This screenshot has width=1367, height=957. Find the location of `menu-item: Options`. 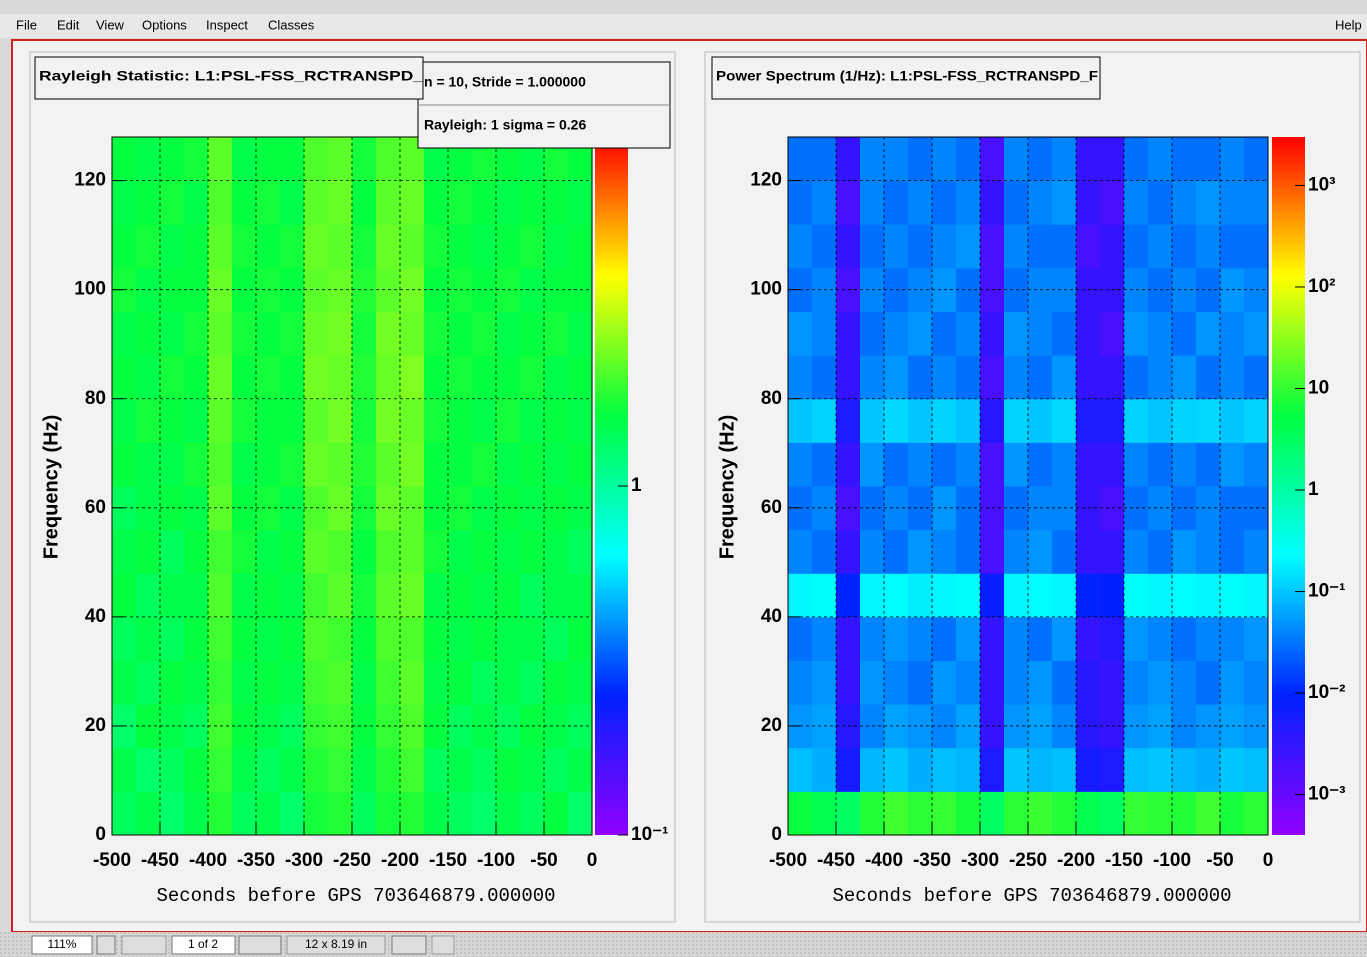

menu-item: Options is located at coordinates (164, 24).